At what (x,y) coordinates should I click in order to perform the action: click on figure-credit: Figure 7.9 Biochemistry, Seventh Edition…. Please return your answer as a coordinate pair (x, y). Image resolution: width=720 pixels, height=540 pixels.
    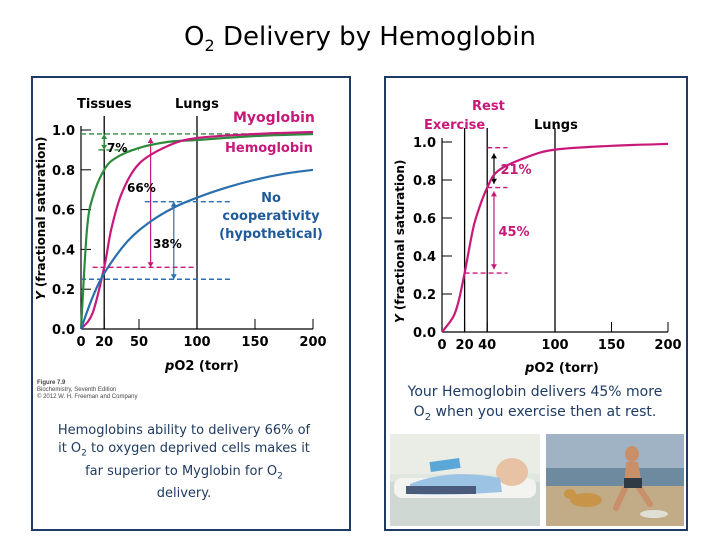
    Looking at the image, I should click on (87, 390).